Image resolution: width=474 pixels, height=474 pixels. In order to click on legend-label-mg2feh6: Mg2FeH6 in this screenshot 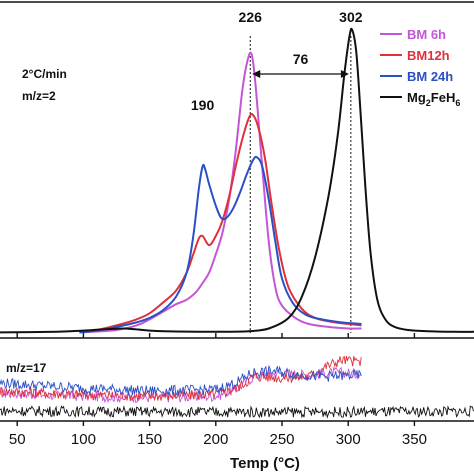, I will do `click(433, 99)`.